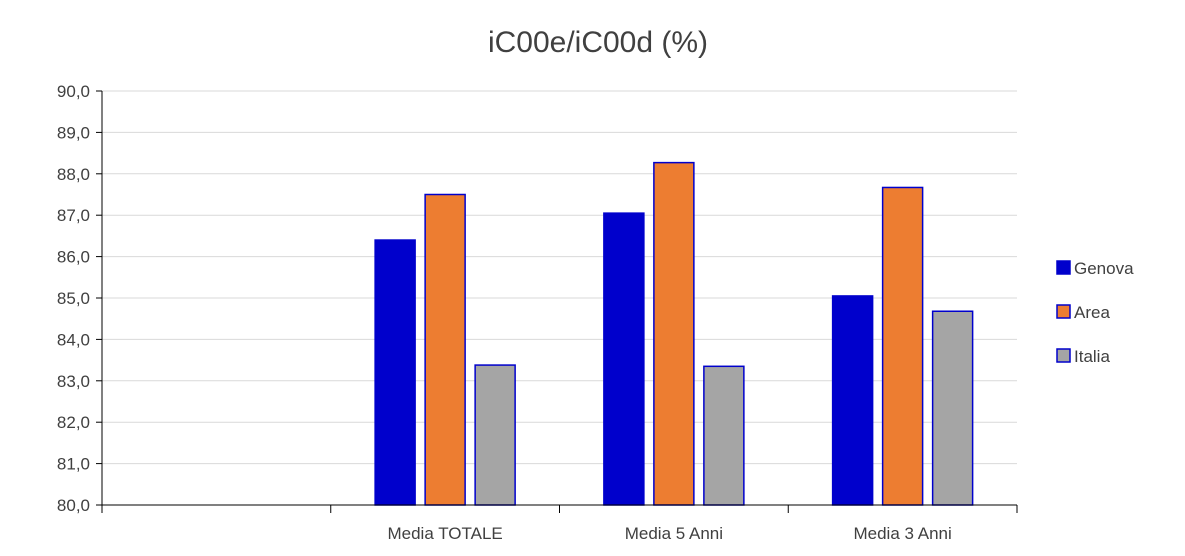  Describe the element at coordinates (1104, 268) in the screenshot. I see `legend-label-genova: Genova` at that location.